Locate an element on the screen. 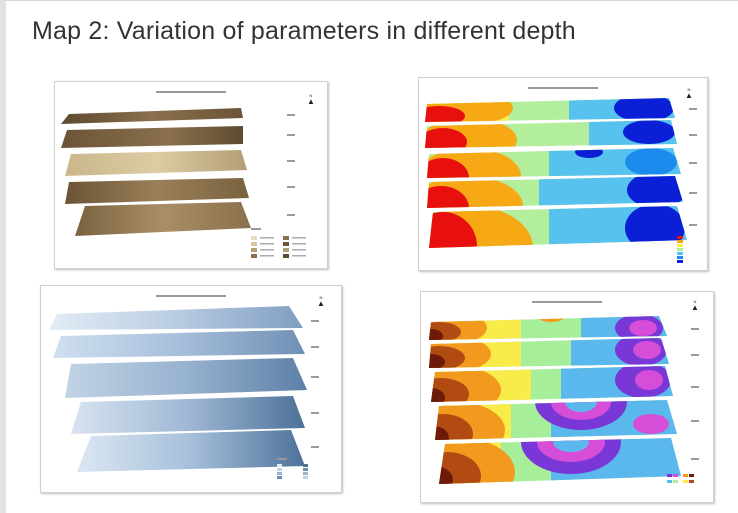  map-zones-layers is located at coordinates (561, 180).